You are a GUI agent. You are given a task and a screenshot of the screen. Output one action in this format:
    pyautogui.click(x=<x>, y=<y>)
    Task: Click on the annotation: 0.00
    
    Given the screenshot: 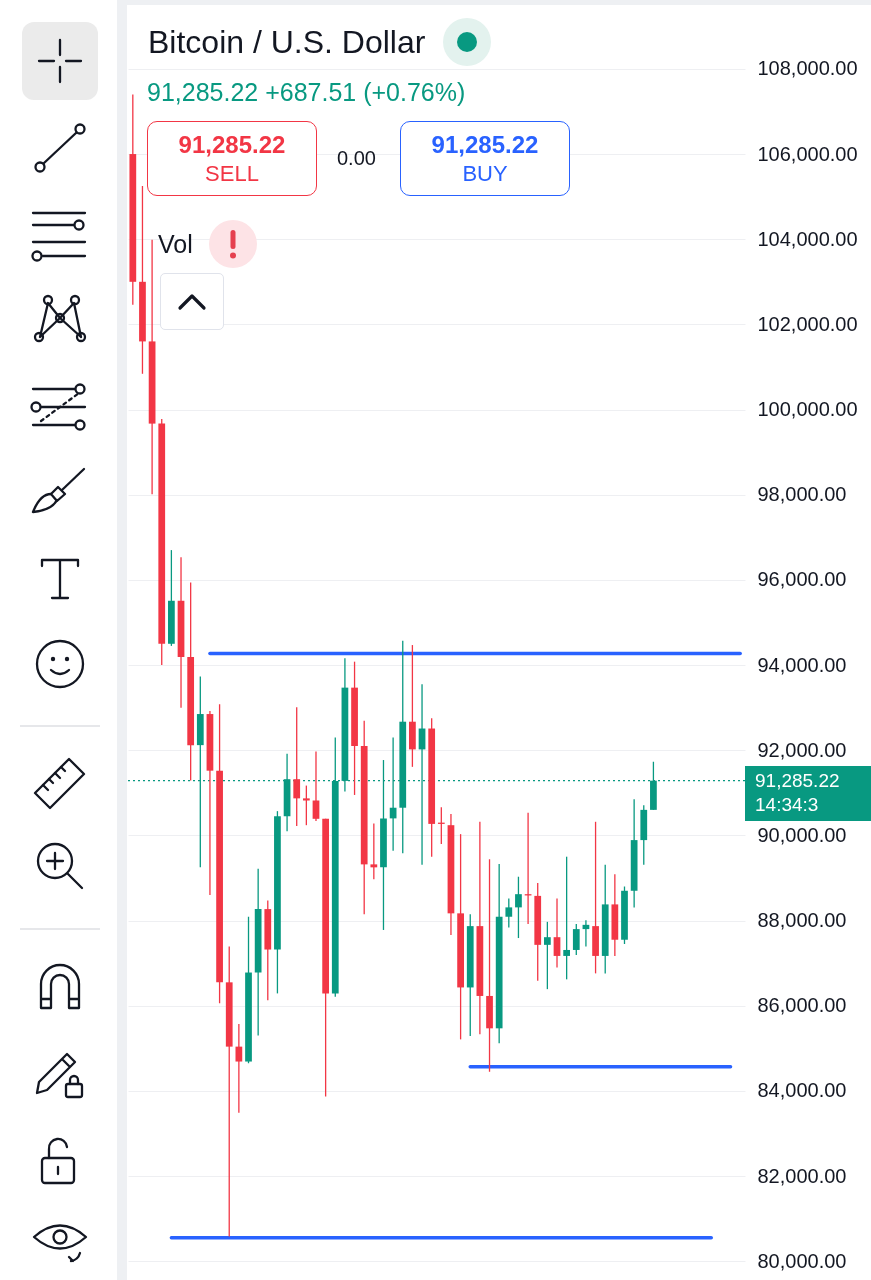 What is the action you would take?
    pyautogui.click(x=356, y=158)
    